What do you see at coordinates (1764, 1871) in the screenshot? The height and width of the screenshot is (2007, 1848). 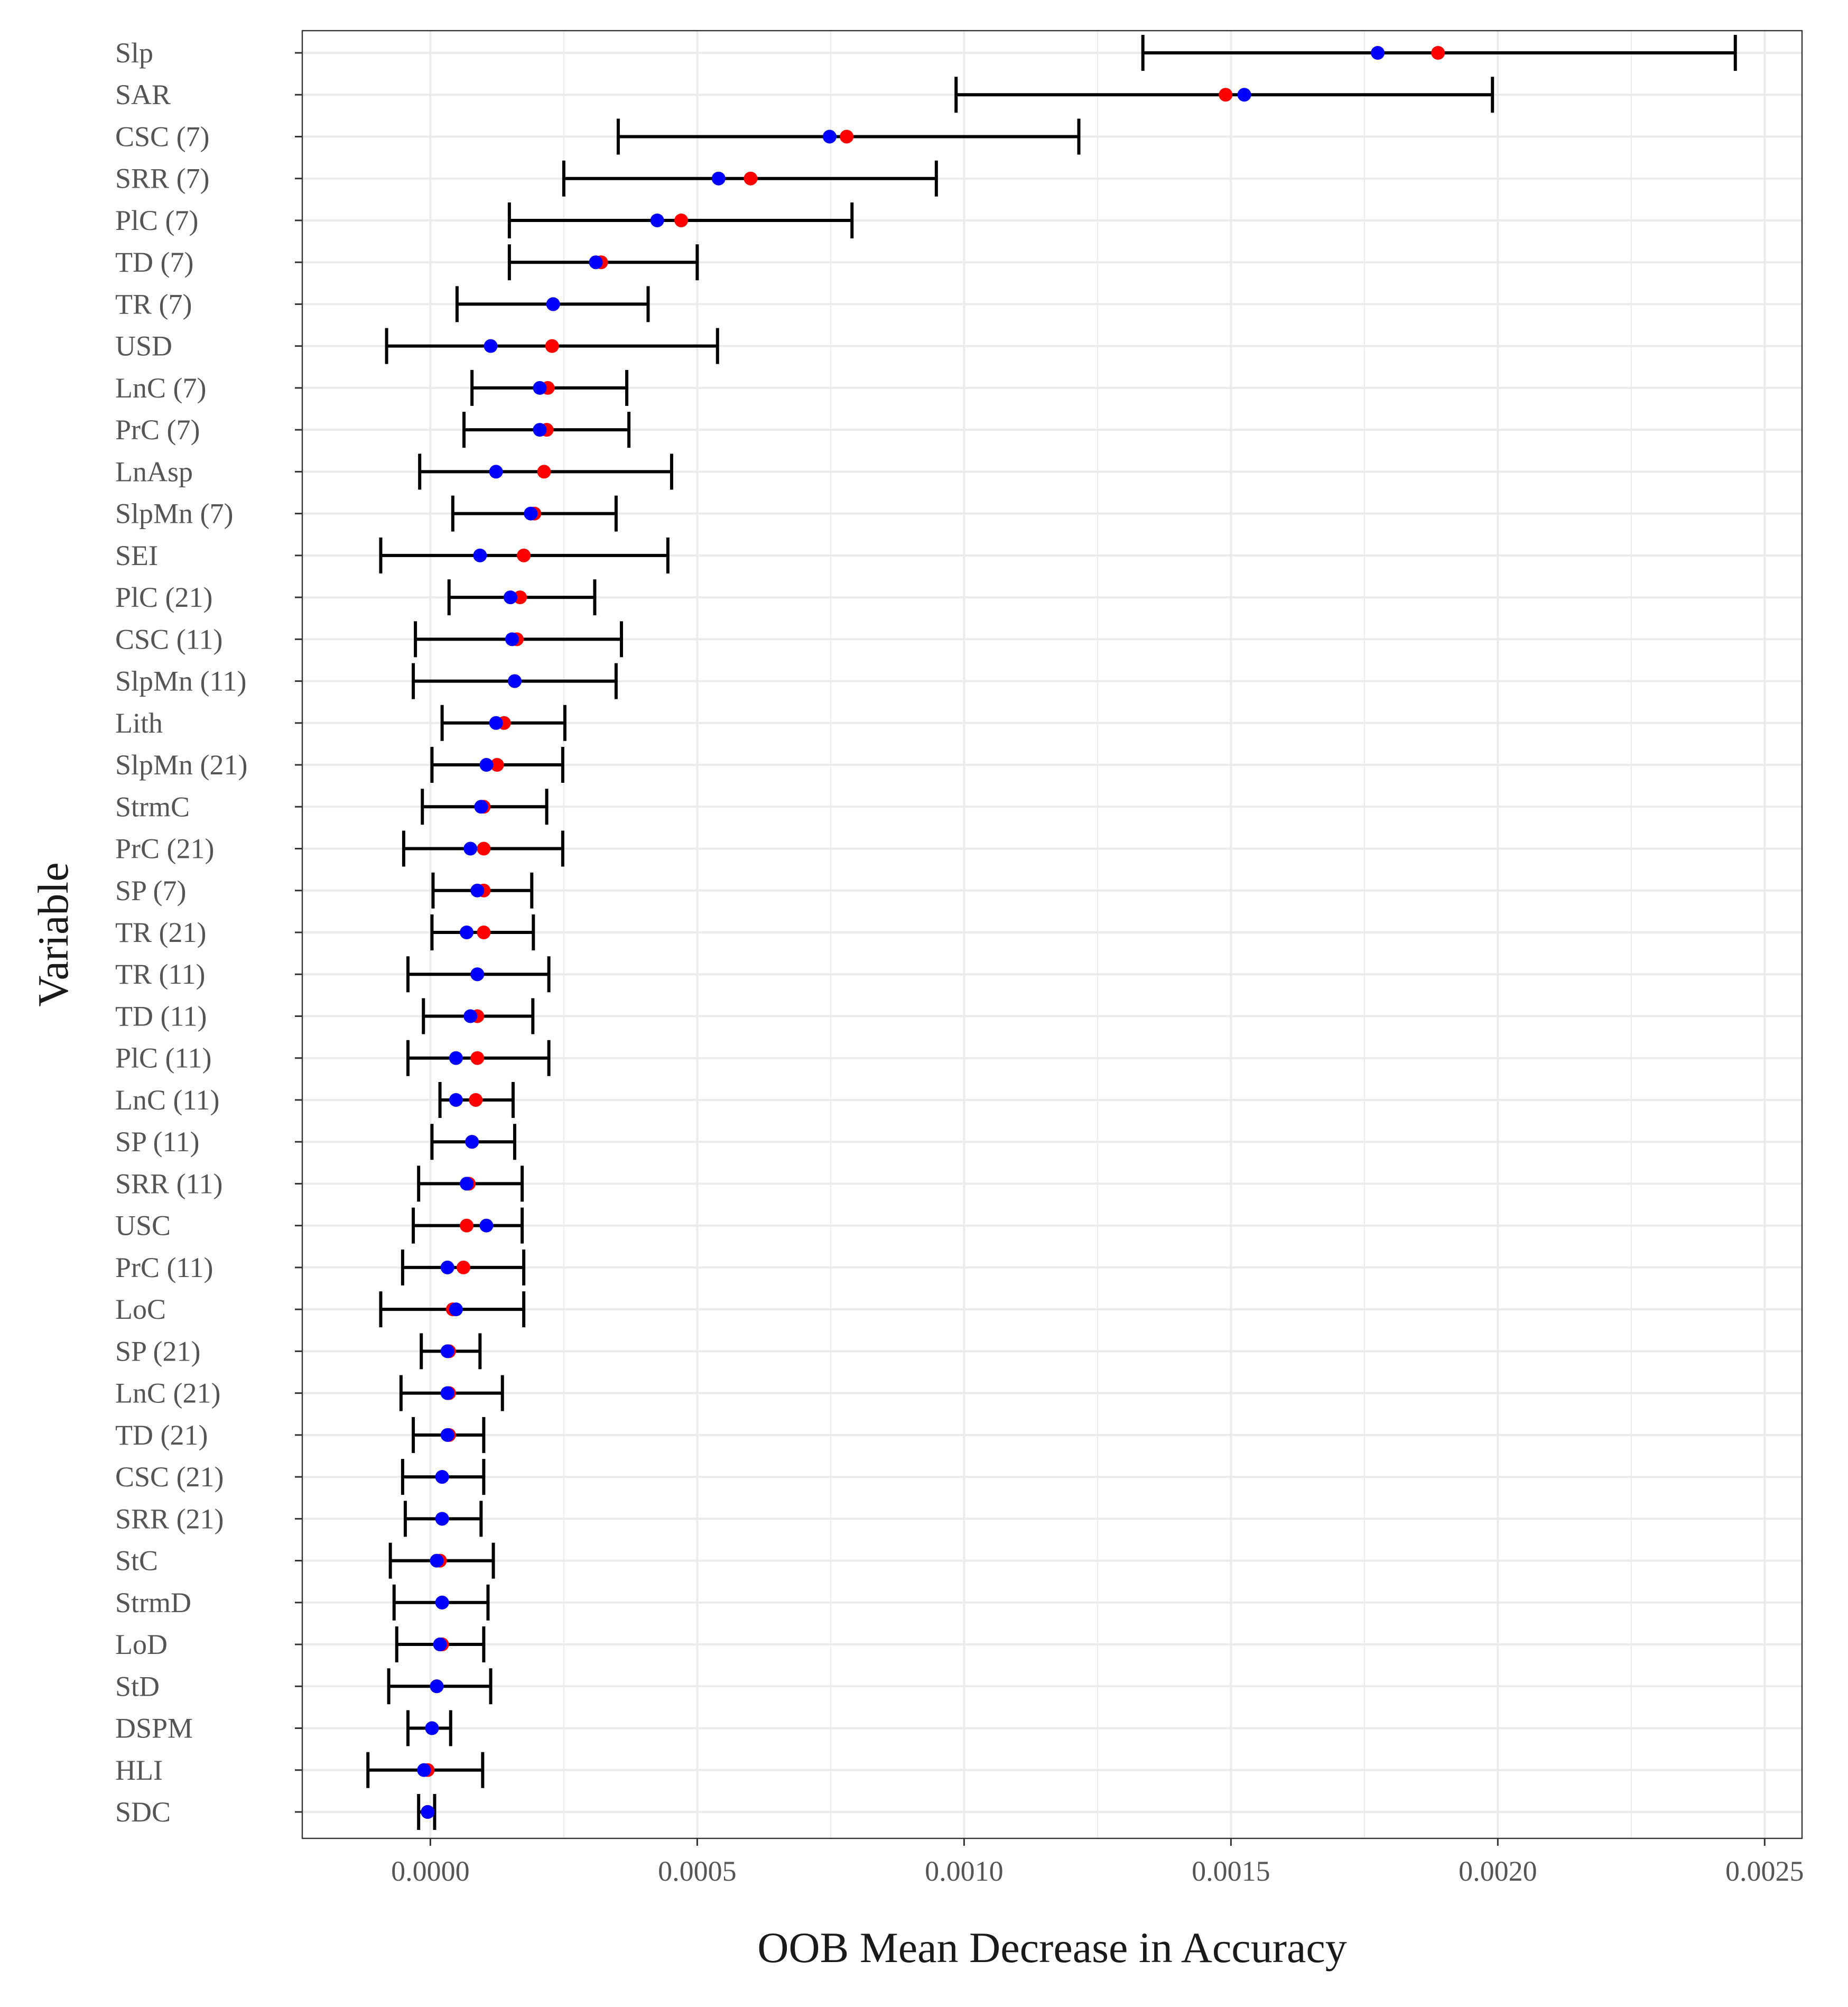 I see `x-tick-label: 0.0025` at bounding box center [1764, 1871].